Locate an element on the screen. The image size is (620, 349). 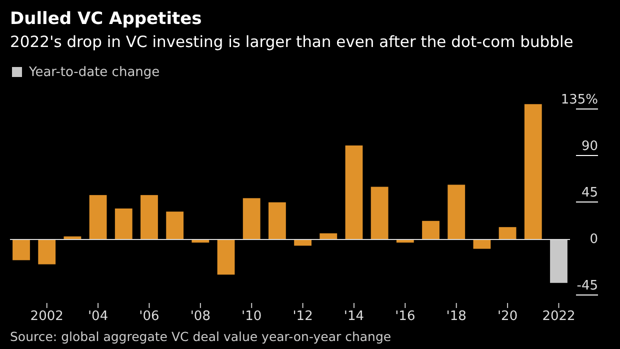
y-tick-label: 135% is located at coordinates (579, 100).